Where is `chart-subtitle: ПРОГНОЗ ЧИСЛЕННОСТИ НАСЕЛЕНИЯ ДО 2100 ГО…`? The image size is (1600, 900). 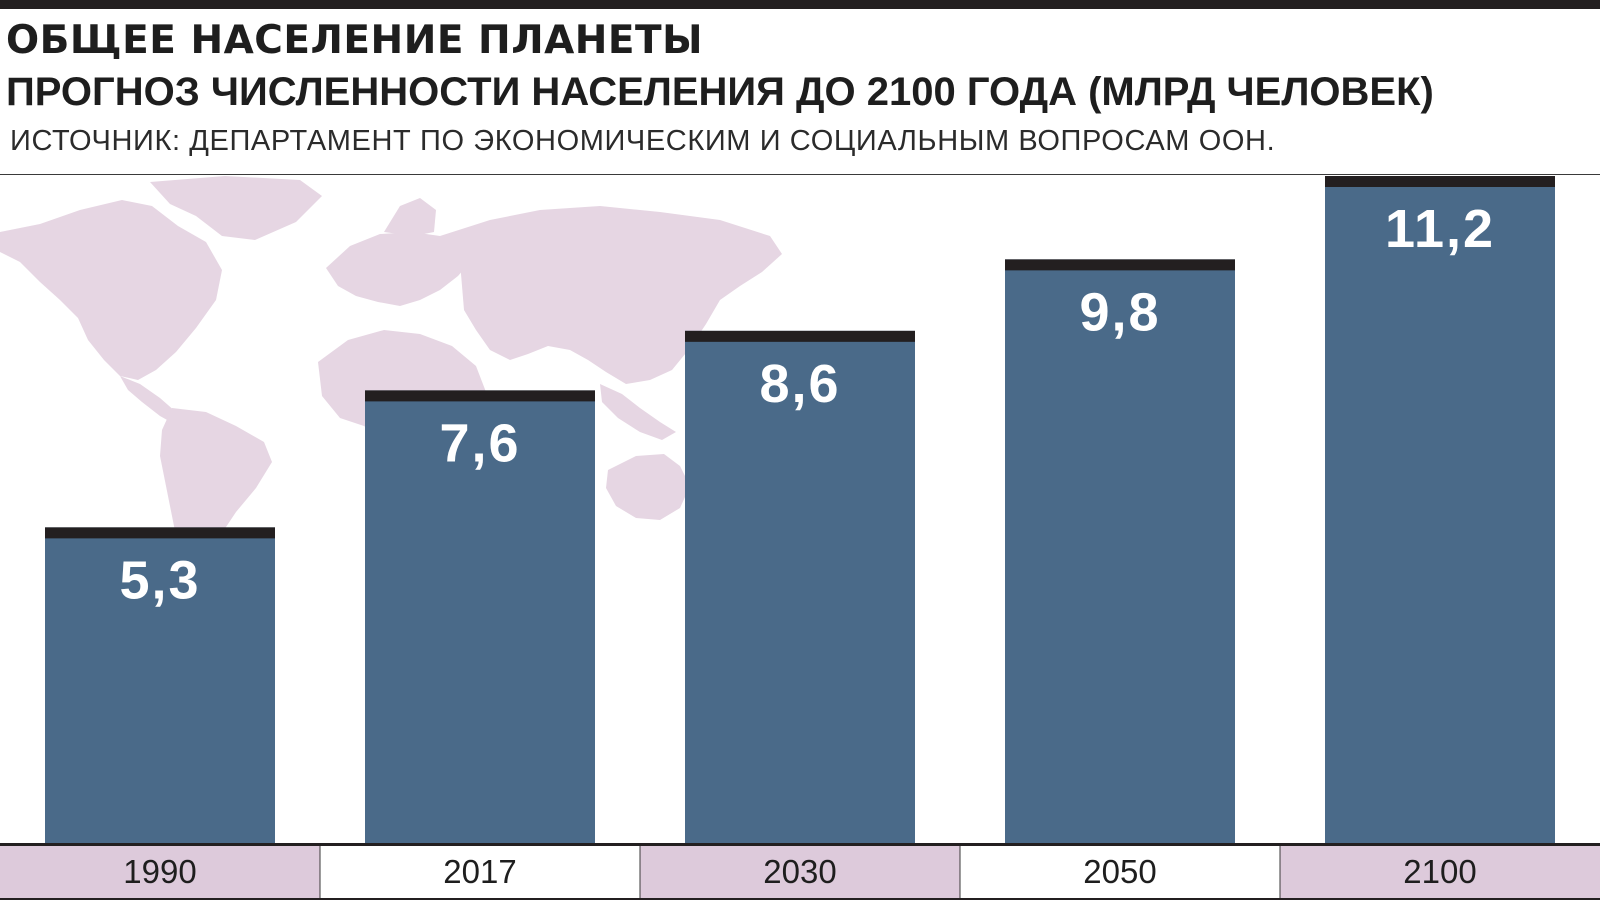
chart-subtitle: ПРОГНОЗ ЧИСЛЕННОСТИ НАСЕЛЕНИЯ ДО 2100 ГО… is located at coordinates (720, 92).